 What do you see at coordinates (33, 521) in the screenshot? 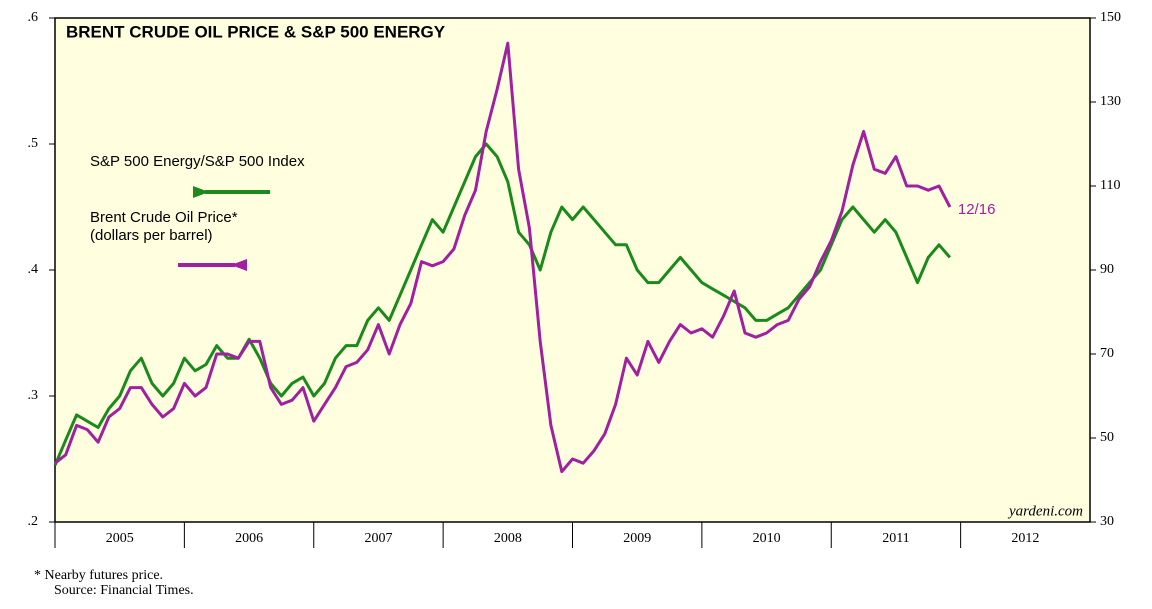
I see `y-tick-label: .2` at bounding box center [33, 521].